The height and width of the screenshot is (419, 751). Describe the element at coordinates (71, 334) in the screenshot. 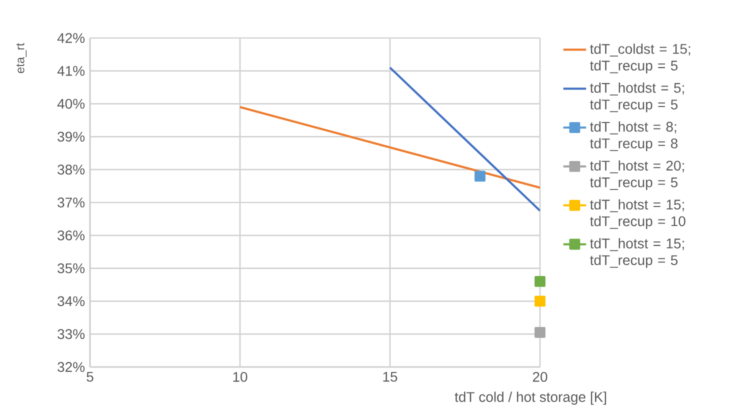

I see `y-tick-label: 33%` at that location.